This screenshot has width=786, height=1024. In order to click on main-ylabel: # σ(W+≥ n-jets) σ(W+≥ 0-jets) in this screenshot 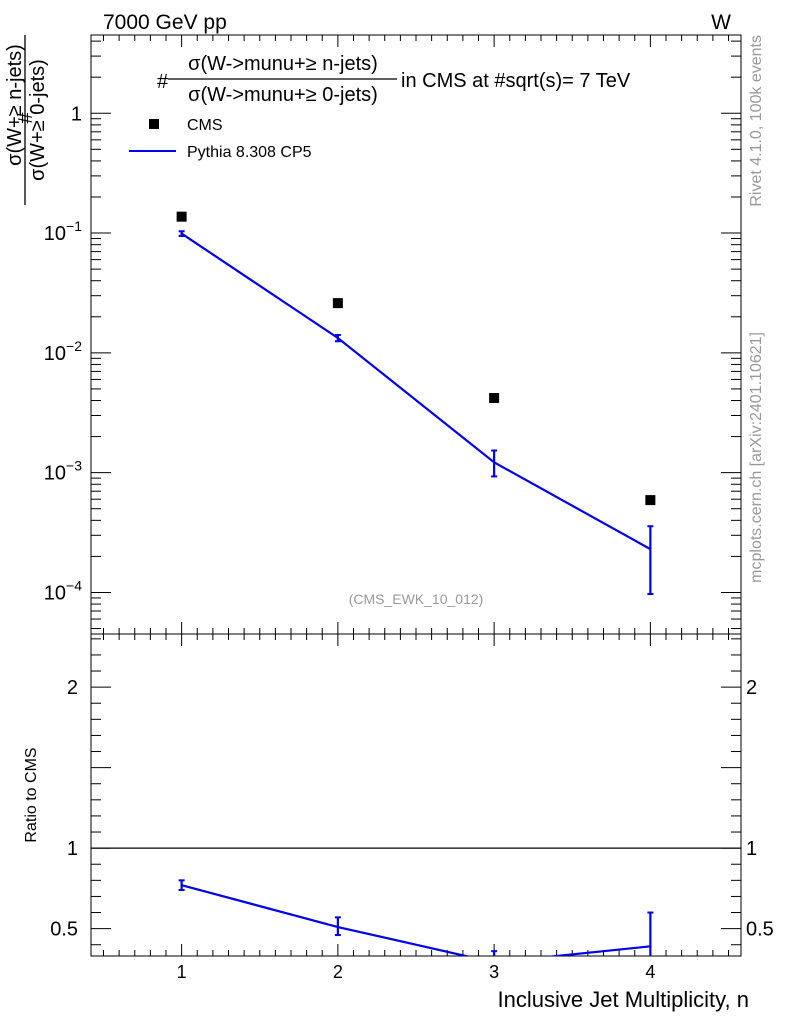, I will do `click(26, 120)`.